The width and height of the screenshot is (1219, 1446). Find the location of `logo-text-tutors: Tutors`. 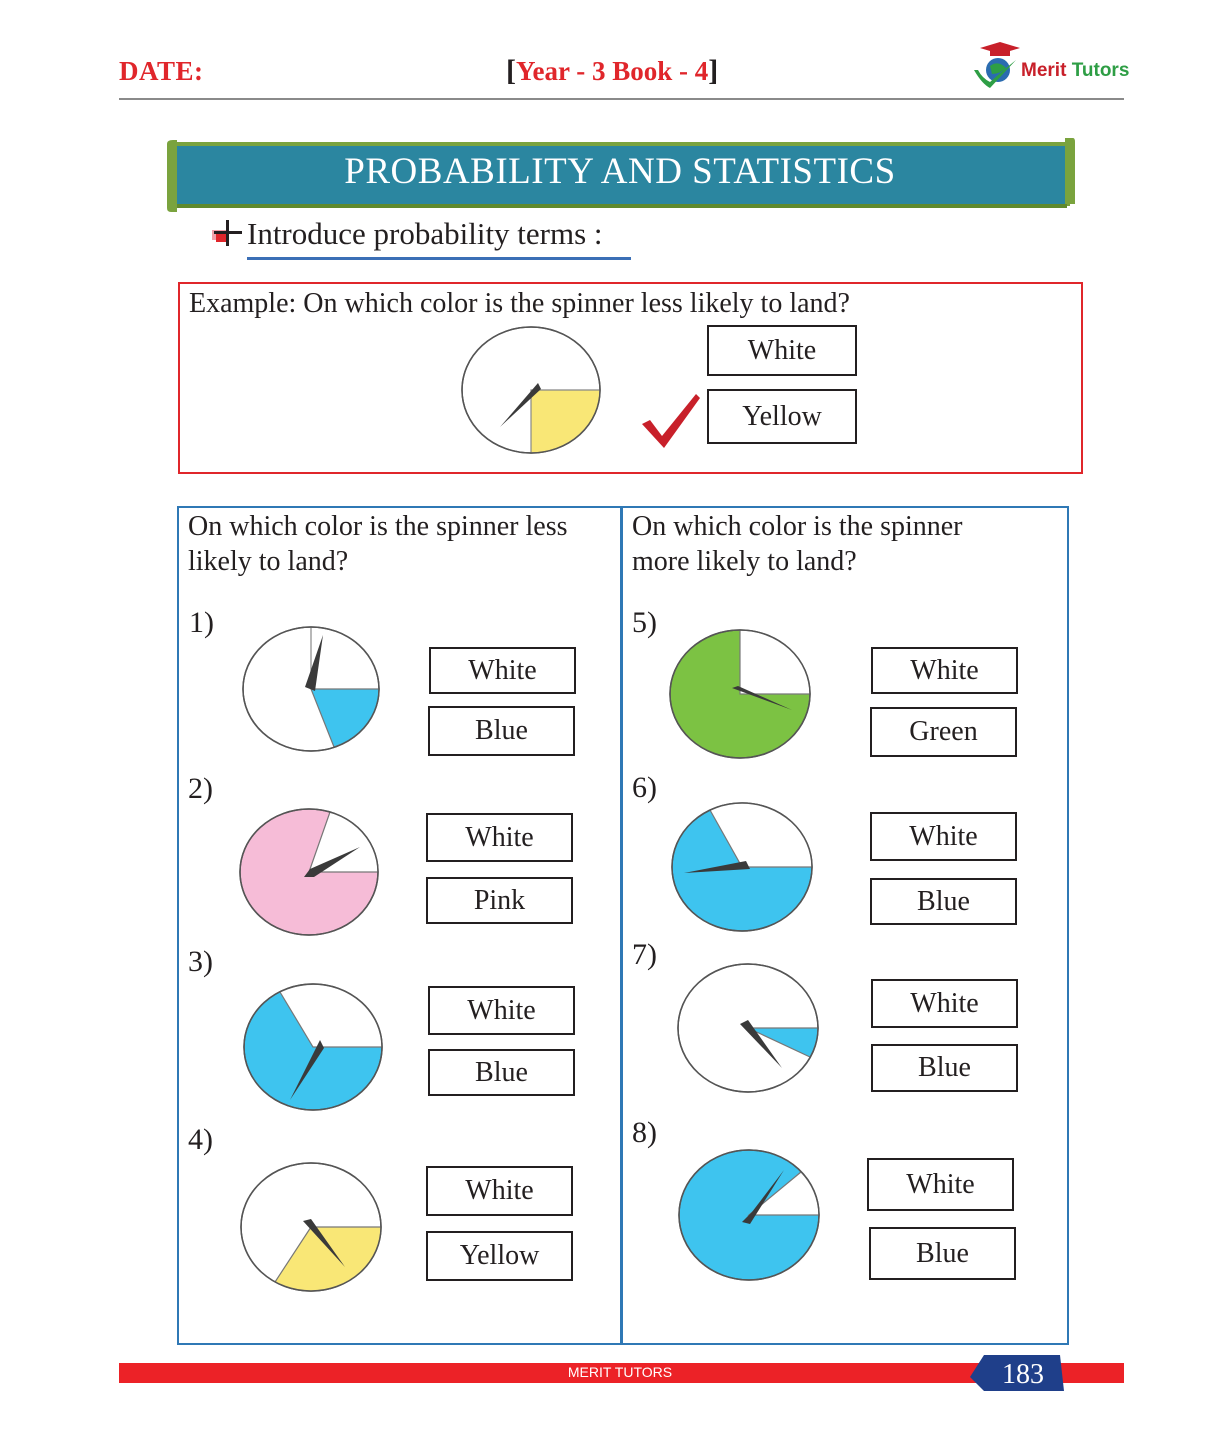

logo-text-tutors: Tutors is located at coordinates (1100, 70).